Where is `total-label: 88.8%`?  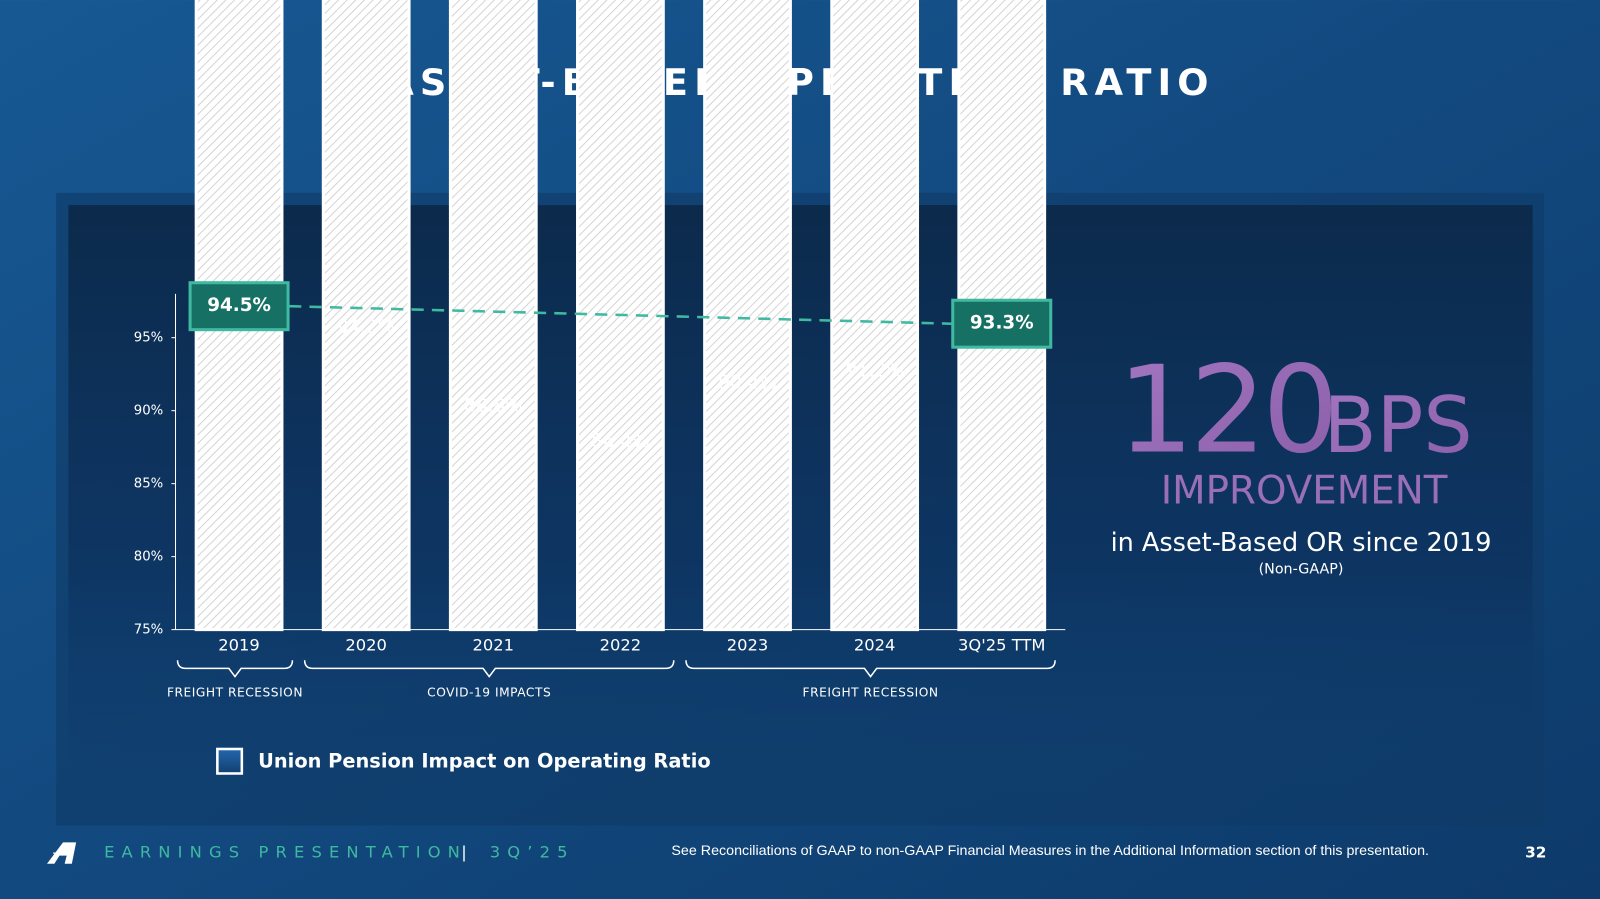
total-label: 88.8% is located at coordinates (493, 406).